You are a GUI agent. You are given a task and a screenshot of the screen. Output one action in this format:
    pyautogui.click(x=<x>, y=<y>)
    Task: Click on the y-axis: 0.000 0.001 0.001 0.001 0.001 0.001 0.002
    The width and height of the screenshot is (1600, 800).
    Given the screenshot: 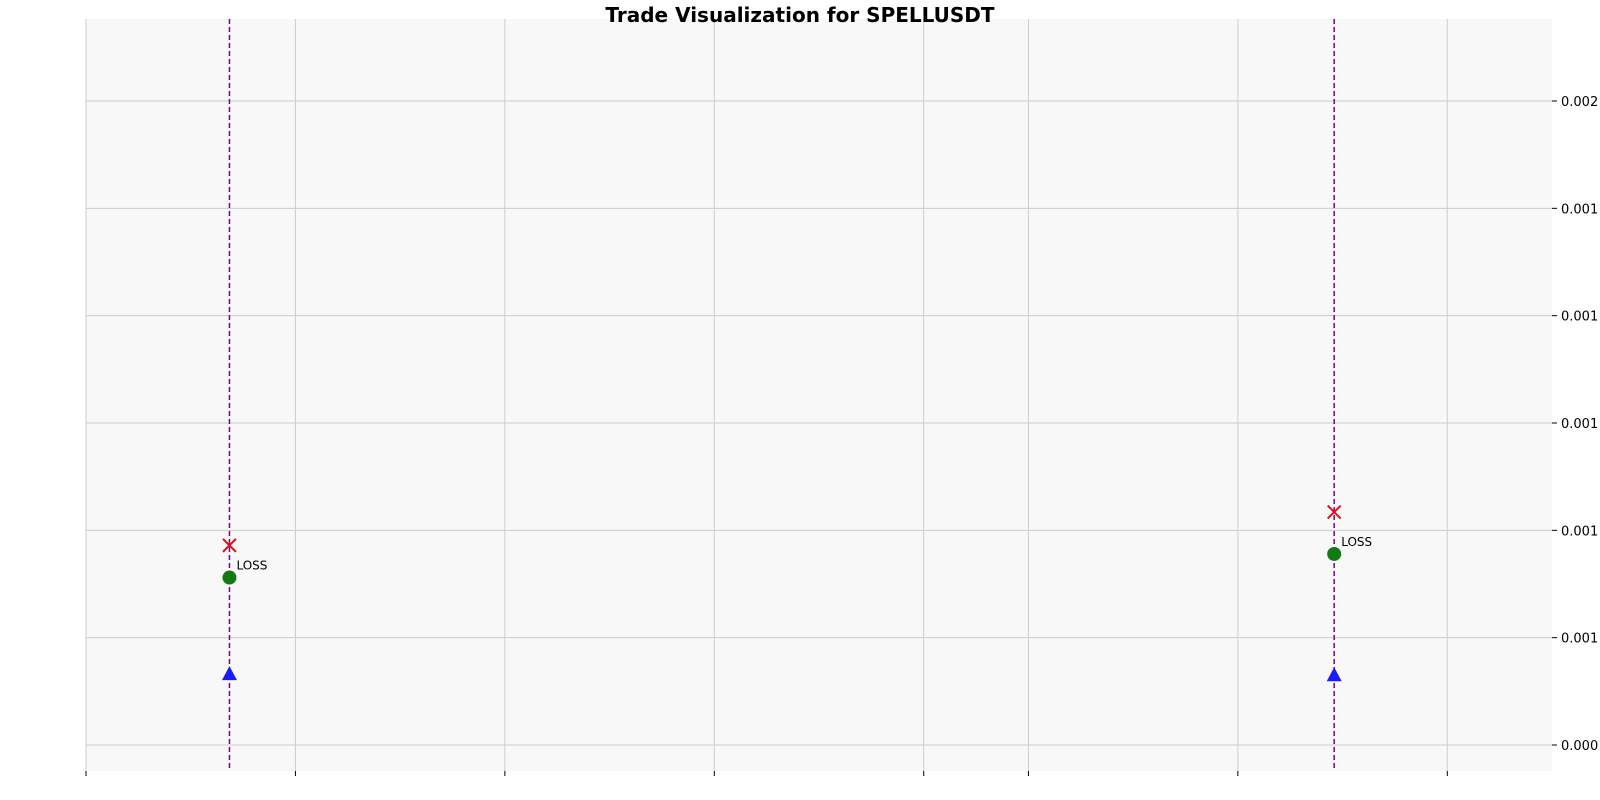 What is the action you would take?
    pyautogui.click(x=1575, y=424)
    